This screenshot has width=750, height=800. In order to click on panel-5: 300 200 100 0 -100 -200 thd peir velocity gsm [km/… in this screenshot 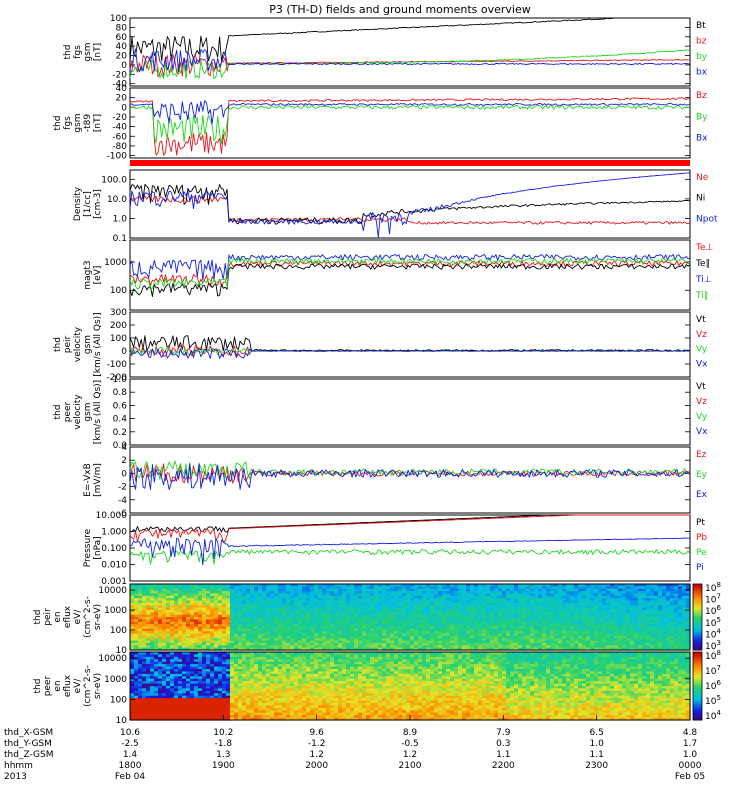, I will do `click(380, 345)`.